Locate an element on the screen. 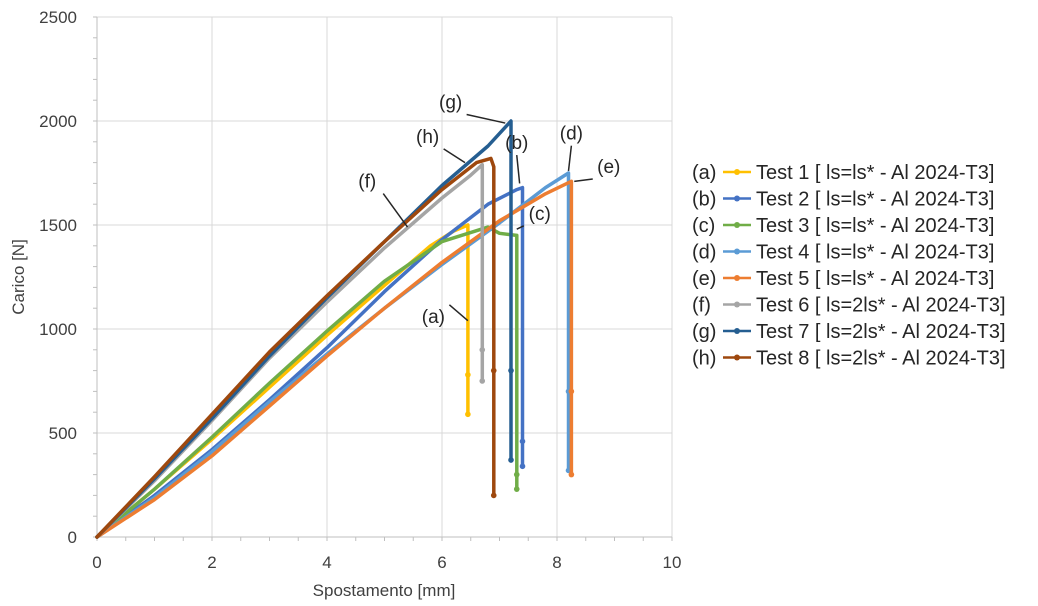 This screenshot has width=1038, height=606. legend-label: Test 3 [ ls=ls* - Al 2024-T3] is located at coordinates (875, 226).